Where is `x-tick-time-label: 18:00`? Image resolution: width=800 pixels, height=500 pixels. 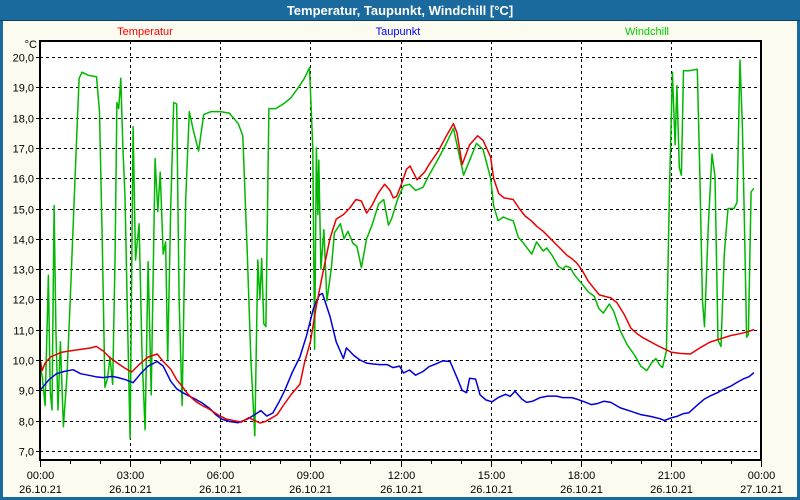 x-tick-time-label: 18:00 is located at coordinates (582, 476).